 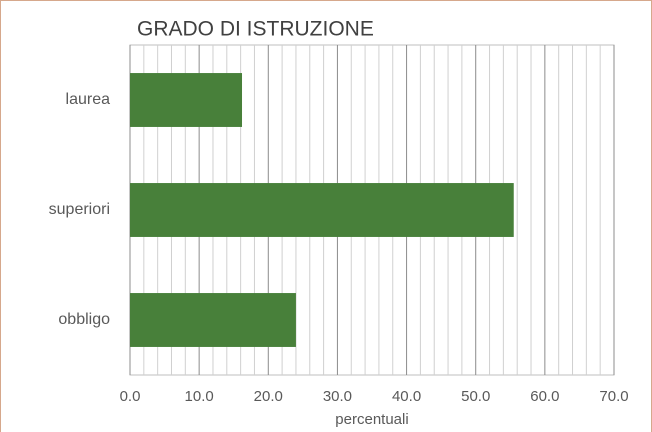 What do you see at coordinates (88, 99) in the screenshot?
I see `y-tick-label: laurea` at bounding box center [88, 99].